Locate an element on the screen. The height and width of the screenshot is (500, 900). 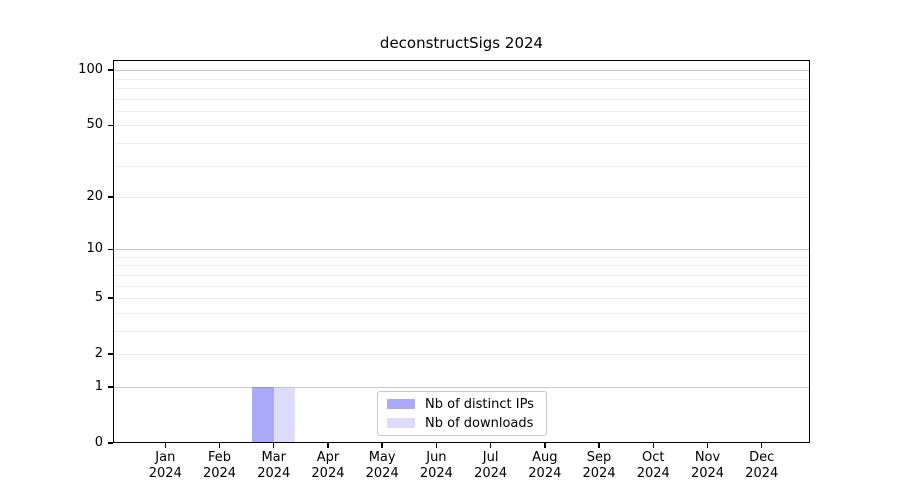
bar-mar-downloads is located at coordinates (284, 414).